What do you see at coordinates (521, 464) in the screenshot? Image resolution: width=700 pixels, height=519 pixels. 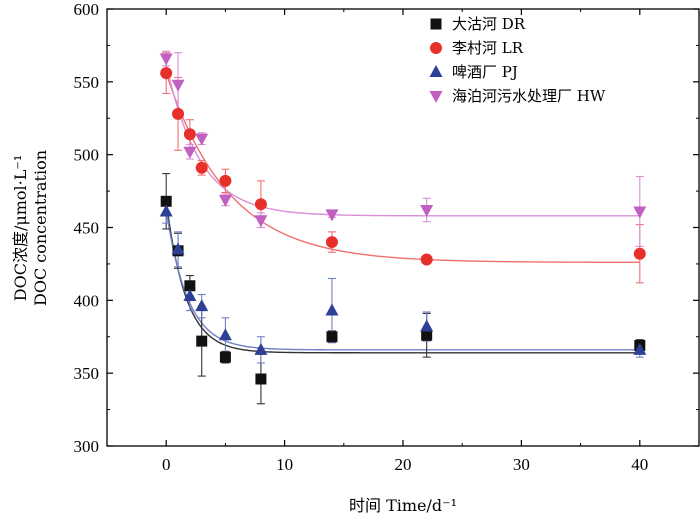 I see `x-tick-label: 30` at bounding box center [521, 464].